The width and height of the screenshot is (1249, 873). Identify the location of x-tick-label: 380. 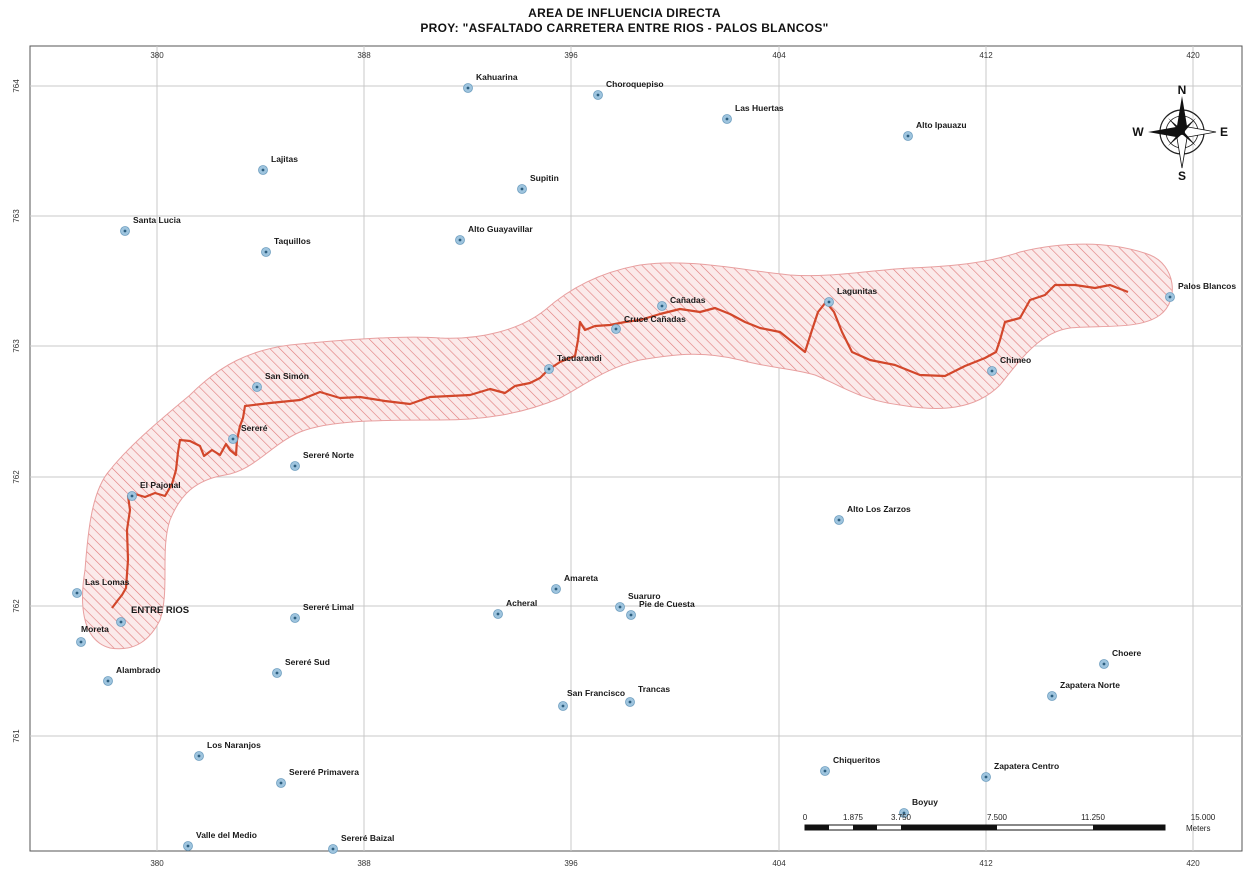
(157, 863).